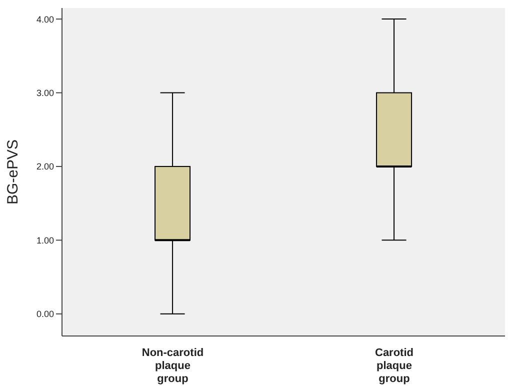  Describe the element at coordinates (45, 93) in the screenshot. I see `y-tick-label: 3.00` at that location.